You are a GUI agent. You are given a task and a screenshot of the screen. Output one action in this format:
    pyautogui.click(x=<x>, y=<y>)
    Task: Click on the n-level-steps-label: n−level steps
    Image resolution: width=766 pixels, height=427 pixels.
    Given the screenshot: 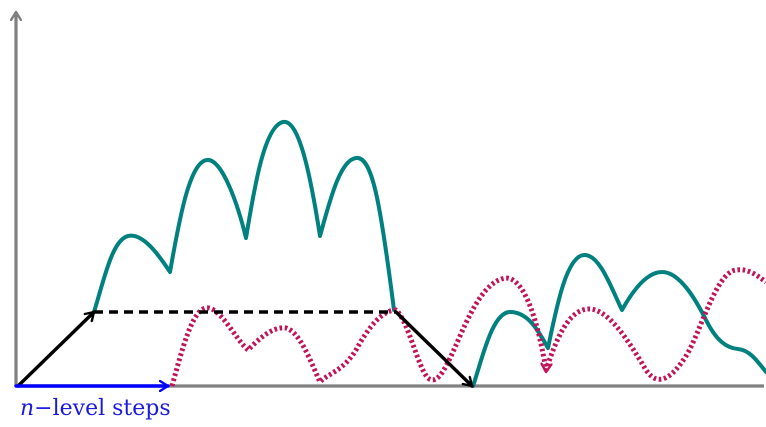 What is the action you would take?
    pyautogui.click(x=95, y=409)
    